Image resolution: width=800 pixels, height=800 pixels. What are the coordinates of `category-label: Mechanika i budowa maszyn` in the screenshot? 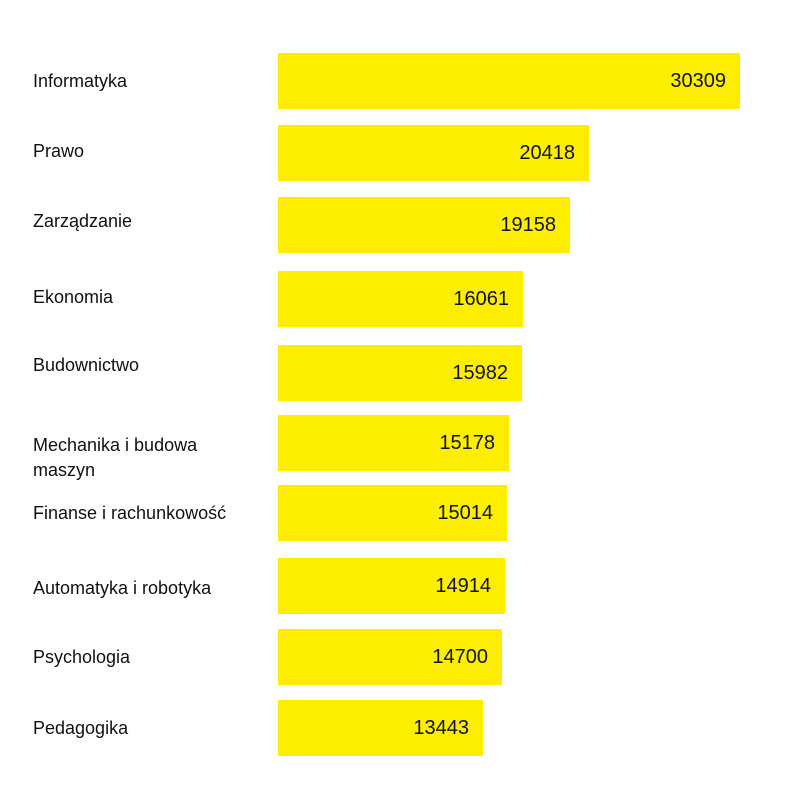 It's located at (115, 457).